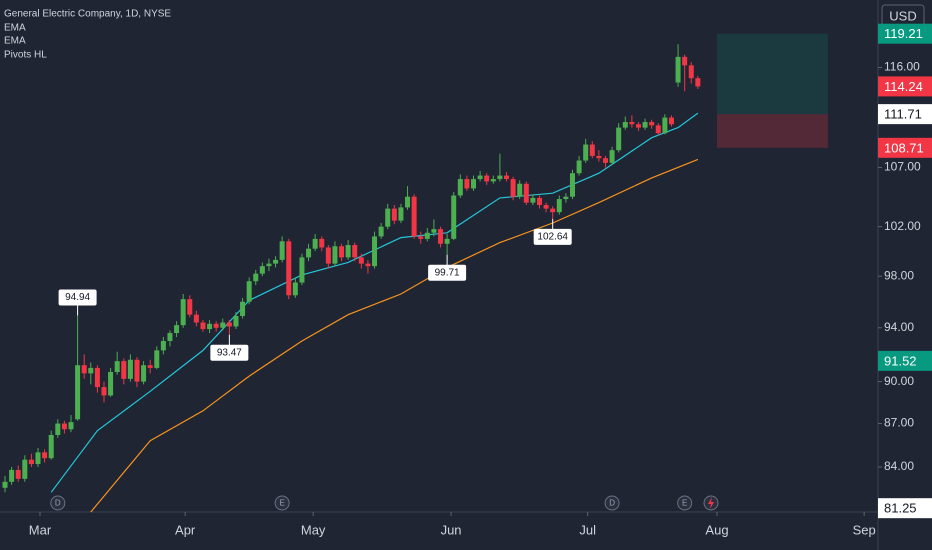 The height and width of the screenshot is (550, 932). Describe the element at coordinates (313, 529) in the screenshot. I see `x-tick-label: May` at that location.